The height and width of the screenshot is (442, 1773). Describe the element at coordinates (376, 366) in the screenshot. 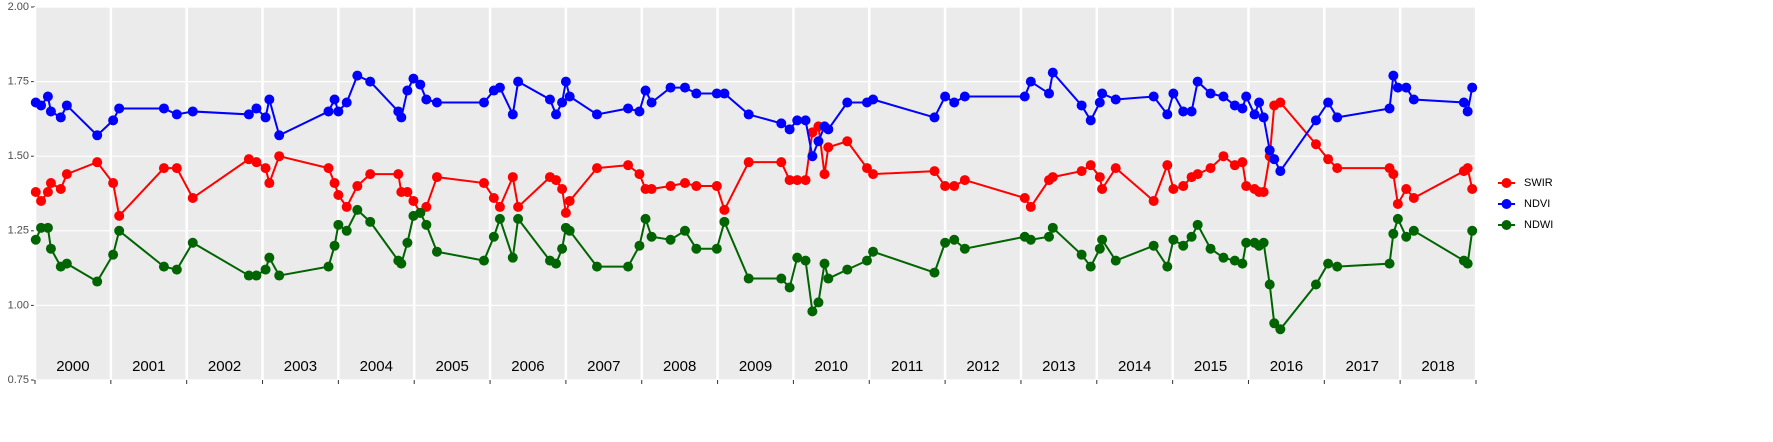

I see `year-label: 2004` at that location.